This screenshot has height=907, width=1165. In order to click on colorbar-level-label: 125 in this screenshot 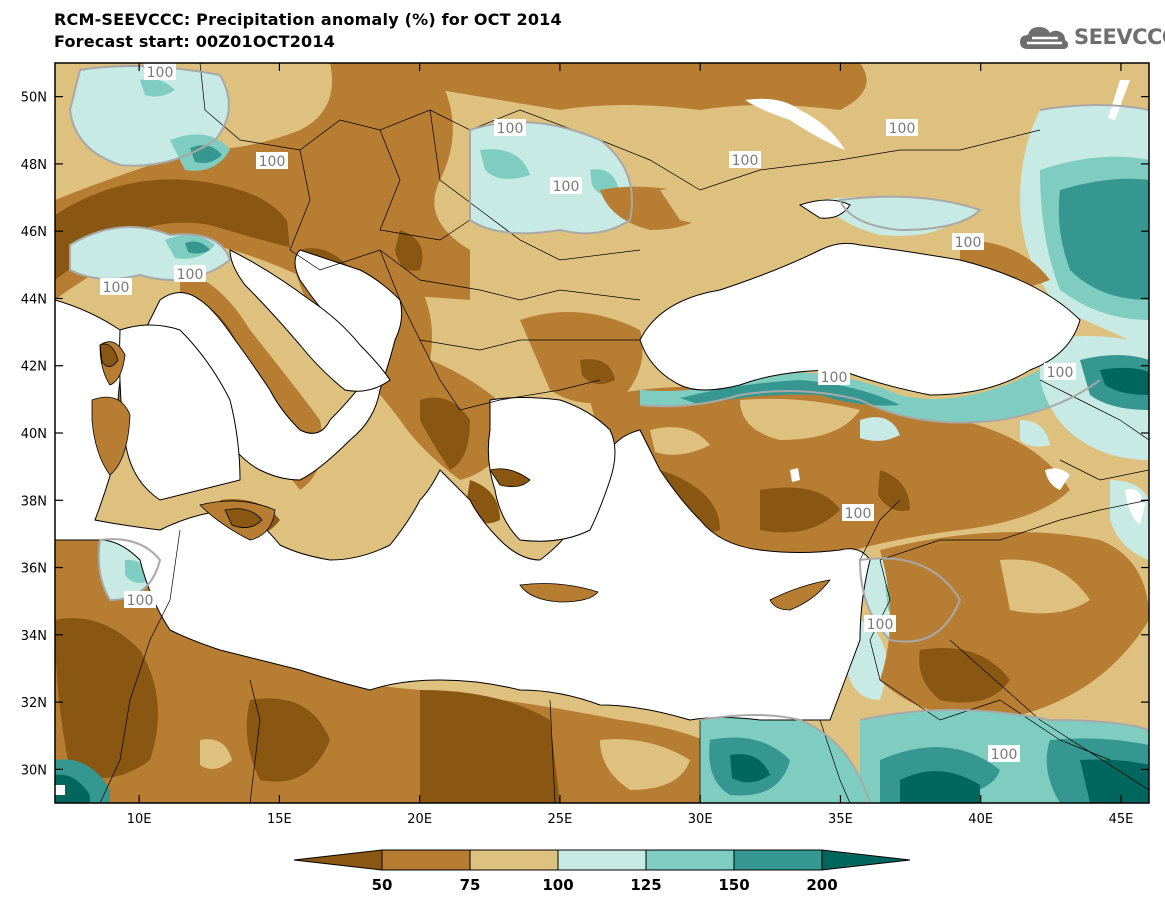, I will do `click(645, 885)`.